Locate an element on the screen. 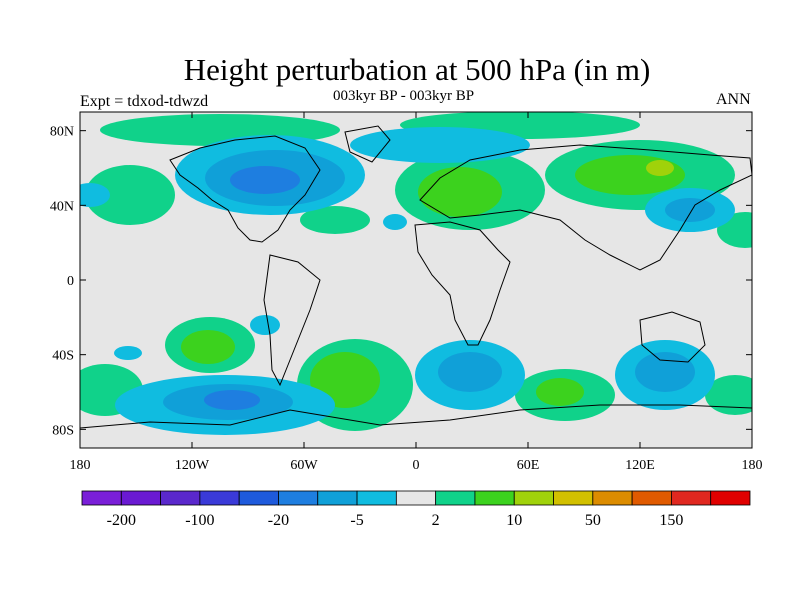 Image resolution: width=800 pixels, height=600 pixels. contour-band-sp-blue is located at coordinates (128, 353).